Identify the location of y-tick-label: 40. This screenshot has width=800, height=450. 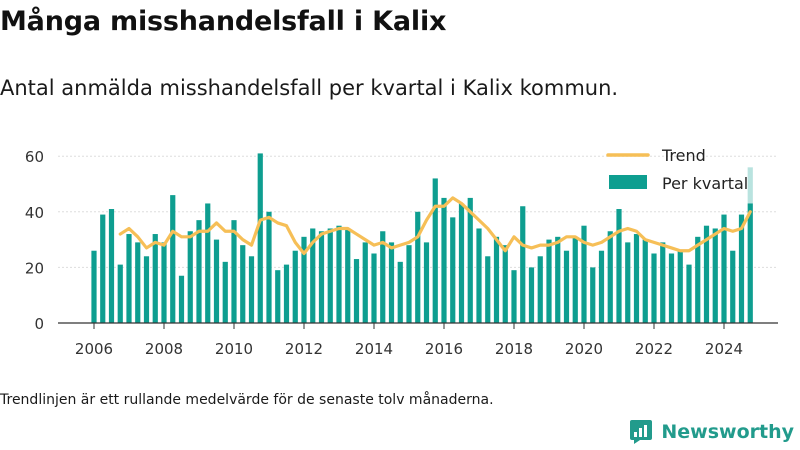
(34, 213).